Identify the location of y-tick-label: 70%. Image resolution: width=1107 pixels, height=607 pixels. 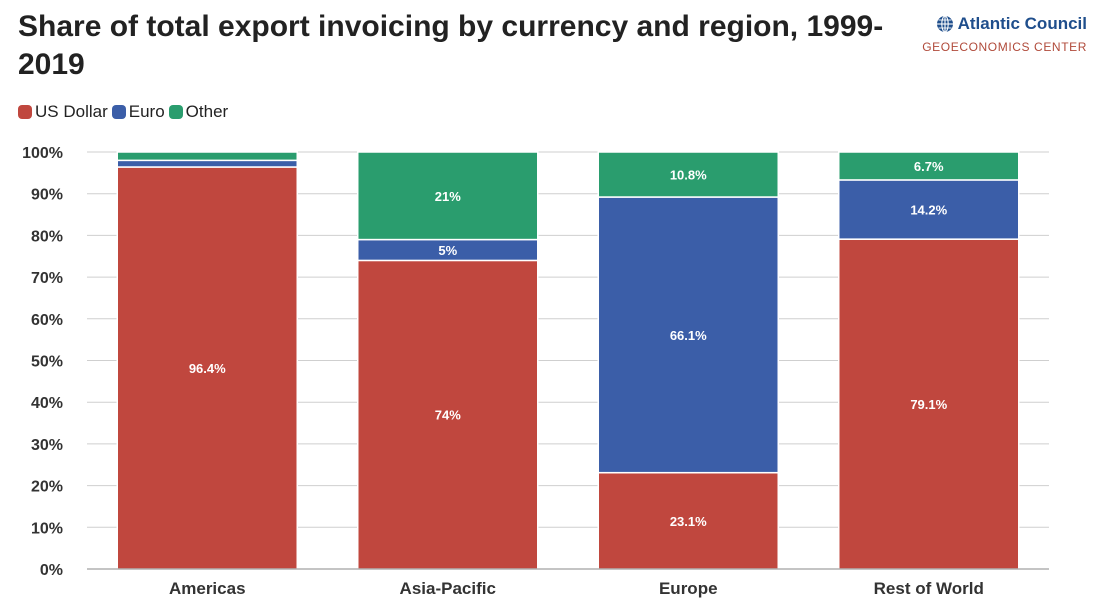
(47, 278).